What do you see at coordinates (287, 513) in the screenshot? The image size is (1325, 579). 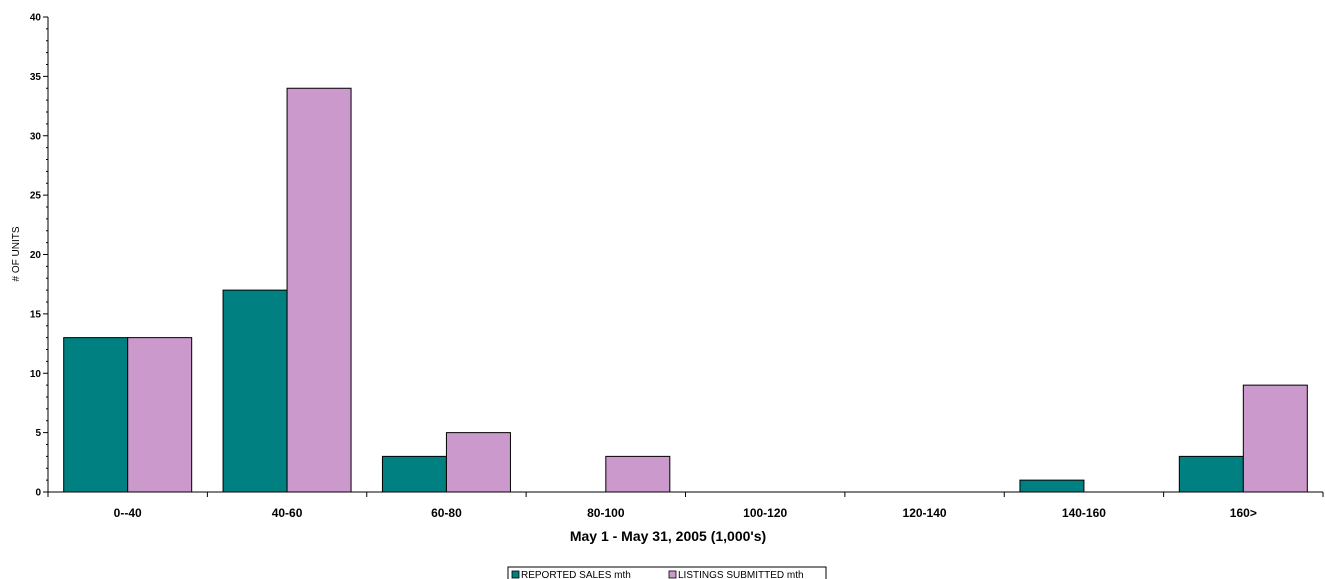 I see `x-tick-label: 40-60` at bounding box center [287, 513].